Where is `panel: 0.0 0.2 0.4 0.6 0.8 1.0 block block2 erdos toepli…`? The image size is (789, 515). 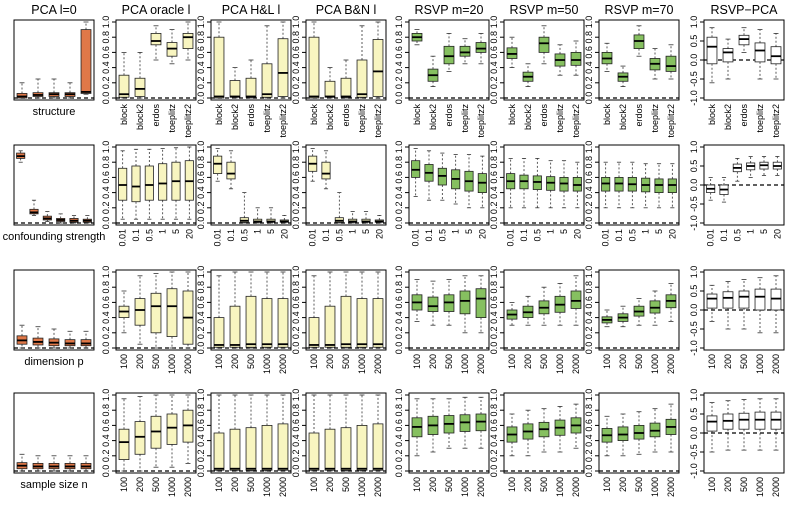
panel: 0.0 0.2 0.4 0.6 0.8 1.0 block block2 erdos toepli… is located at coordinates (244, 77).